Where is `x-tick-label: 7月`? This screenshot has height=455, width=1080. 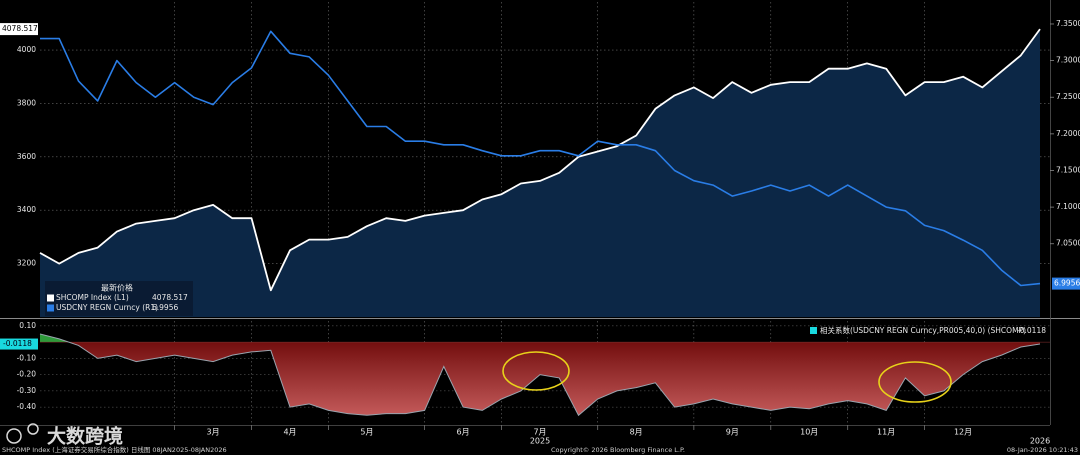 x-tick-label: 7月 is located at coordinates (539, 432).